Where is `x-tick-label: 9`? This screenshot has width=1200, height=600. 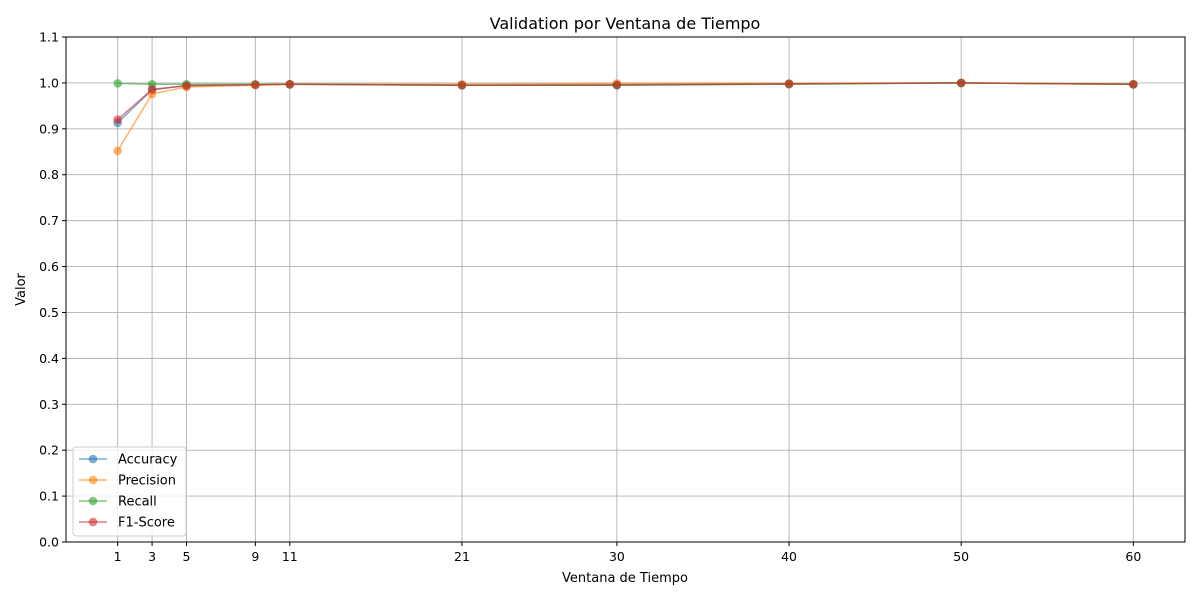
x-tick-label: 9 is located at coordinates (255, 556).